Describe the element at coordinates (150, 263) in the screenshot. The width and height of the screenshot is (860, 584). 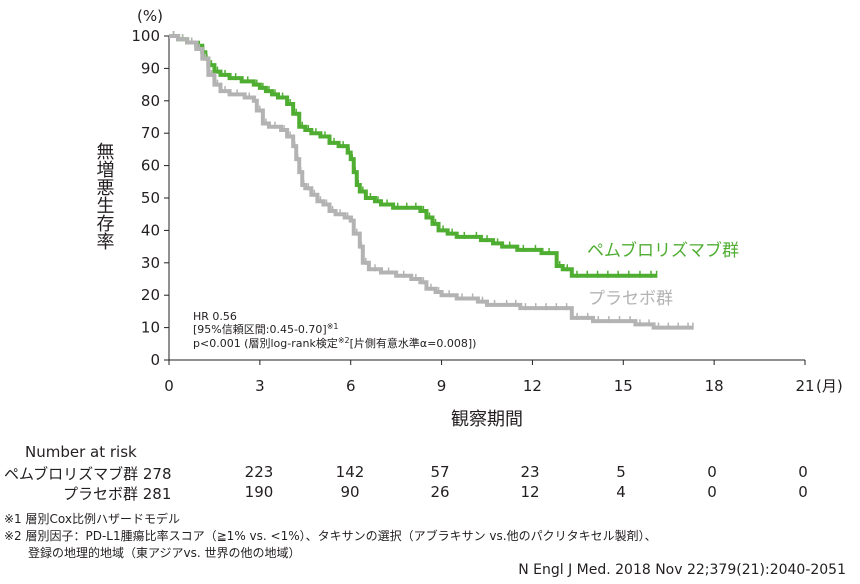
I see `y-tick-label: 30` at that location.